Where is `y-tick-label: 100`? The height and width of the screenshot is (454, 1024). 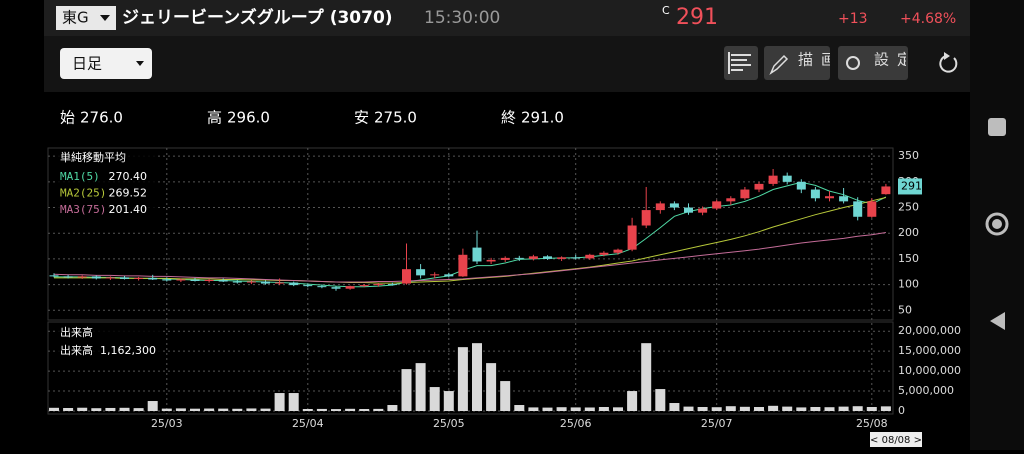
y-tick-label: 100 is located at coordinates (908, 284).